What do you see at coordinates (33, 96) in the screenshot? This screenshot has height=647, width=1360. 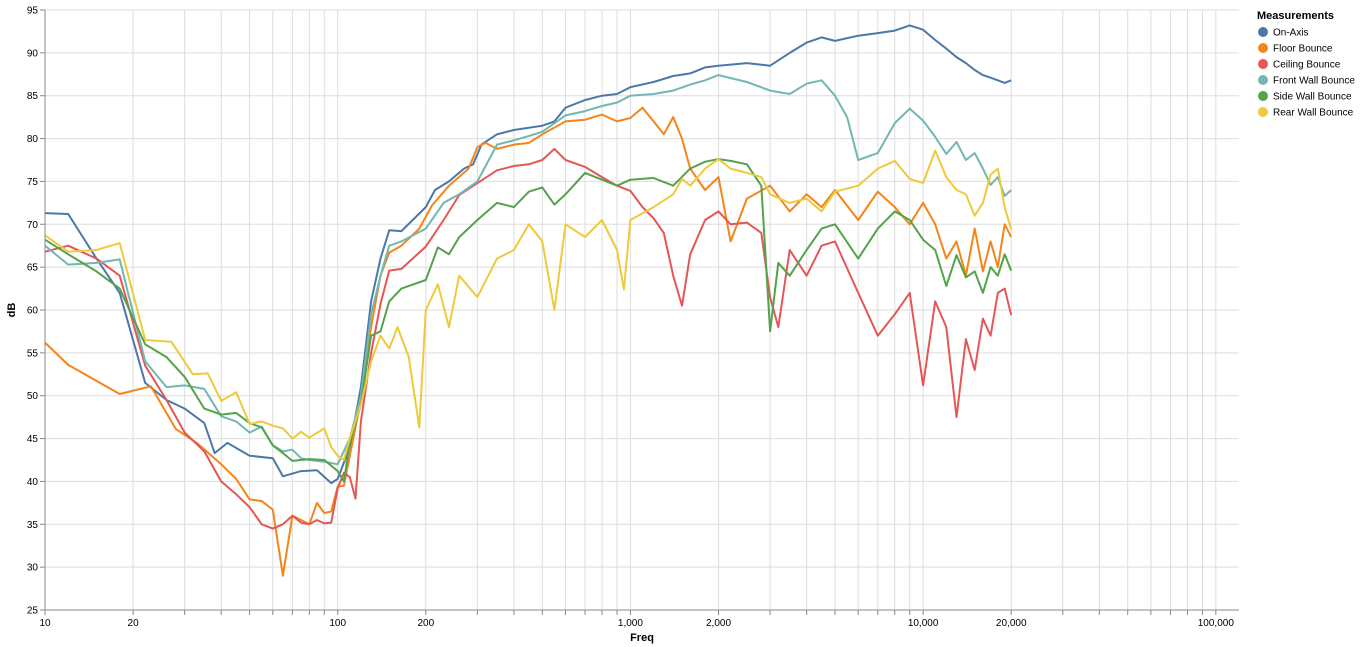 I see `y-tick-label: 85` at bounding box center [33, 96].